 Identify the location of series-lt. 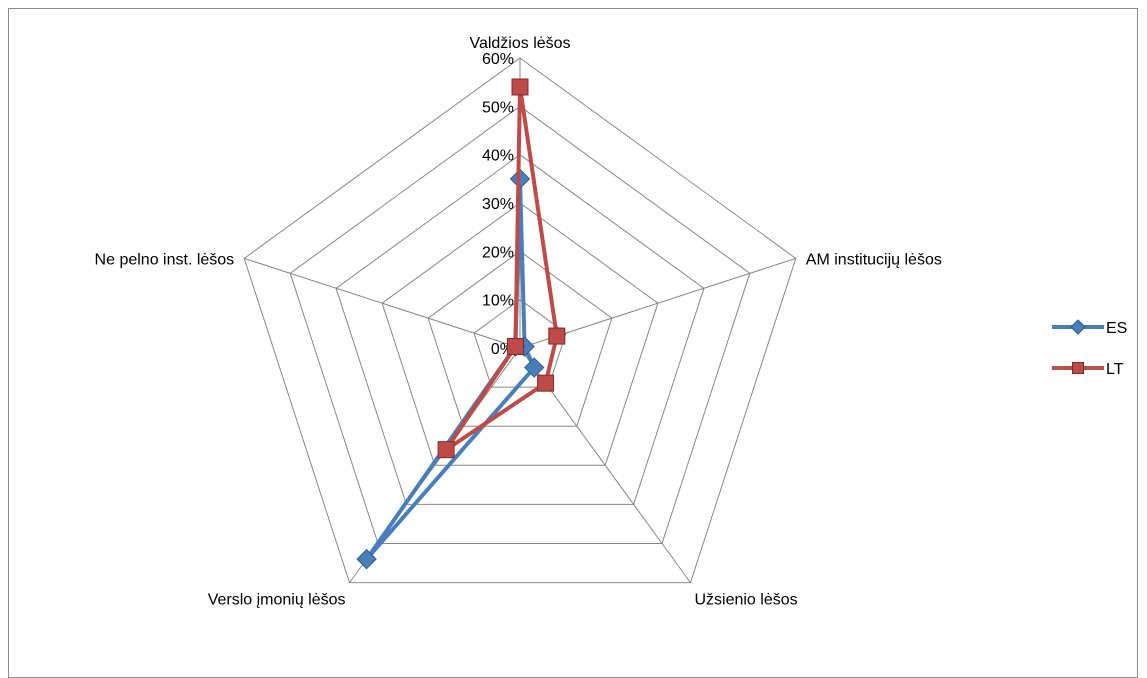
(501, 268).